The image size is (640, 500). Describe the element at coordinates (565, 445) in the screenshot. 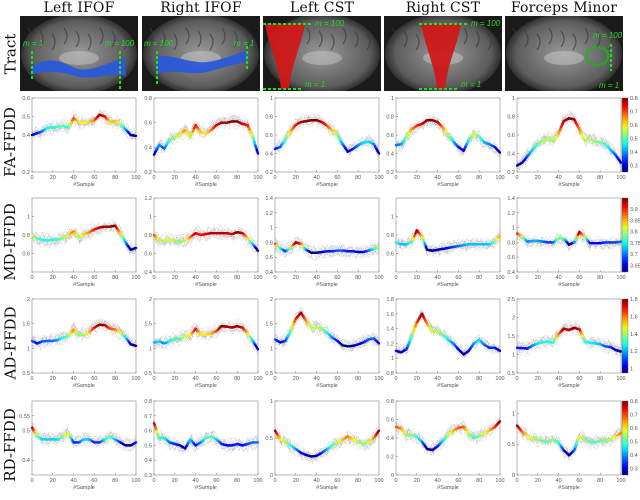

I see `plot-rd-ffdd-4: 0 0.5 1 0 20 40 60 80 100 #Sample` at that location.